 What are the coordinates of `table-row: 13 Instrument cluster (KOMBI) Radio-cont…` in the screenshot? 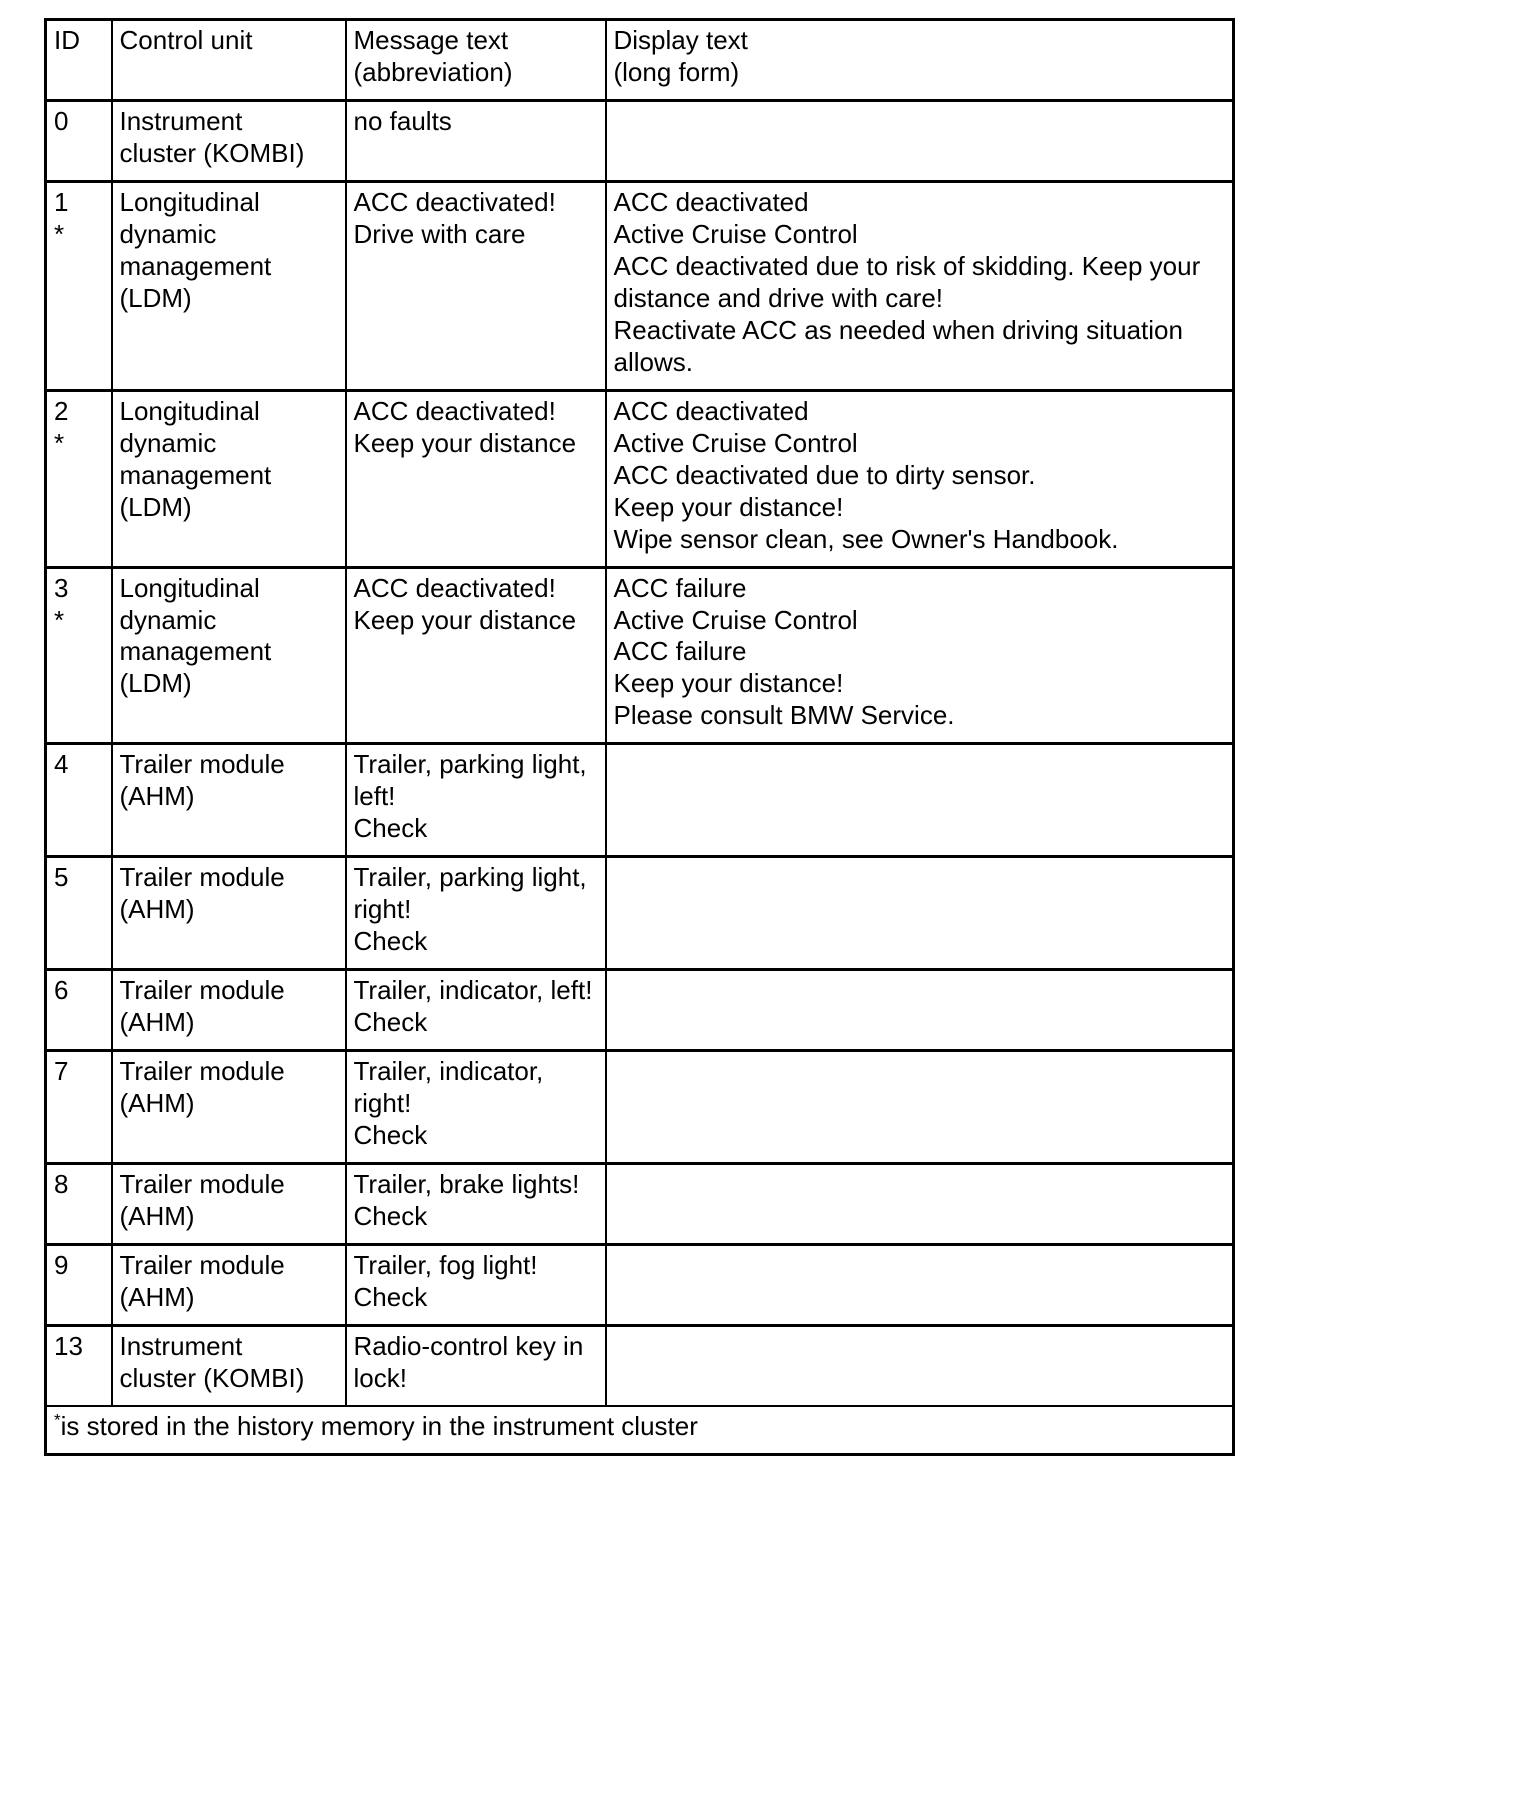 It's located at (639, 1365).